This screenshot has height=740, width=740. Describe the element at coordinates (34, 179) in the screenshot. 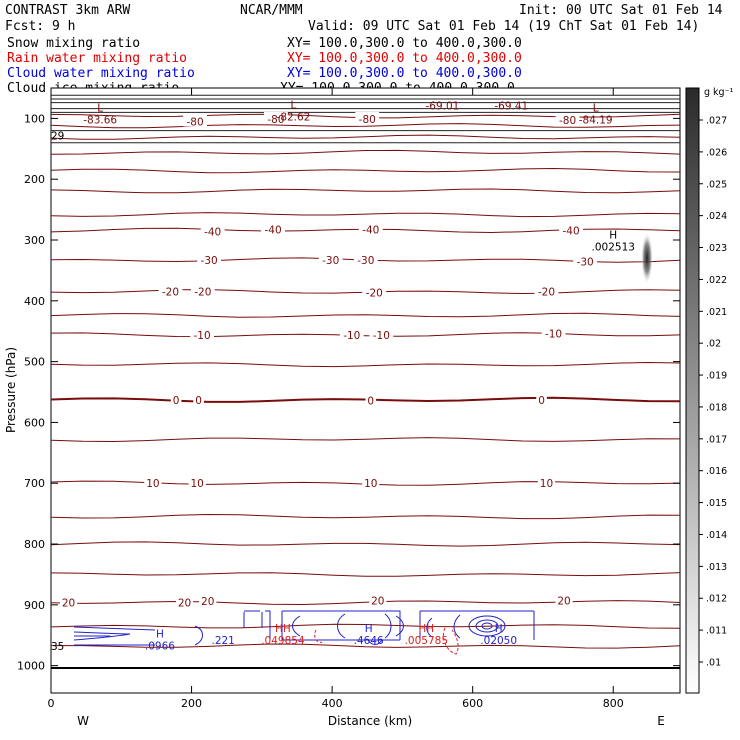

I see `y-tick-label: 200` at that location.